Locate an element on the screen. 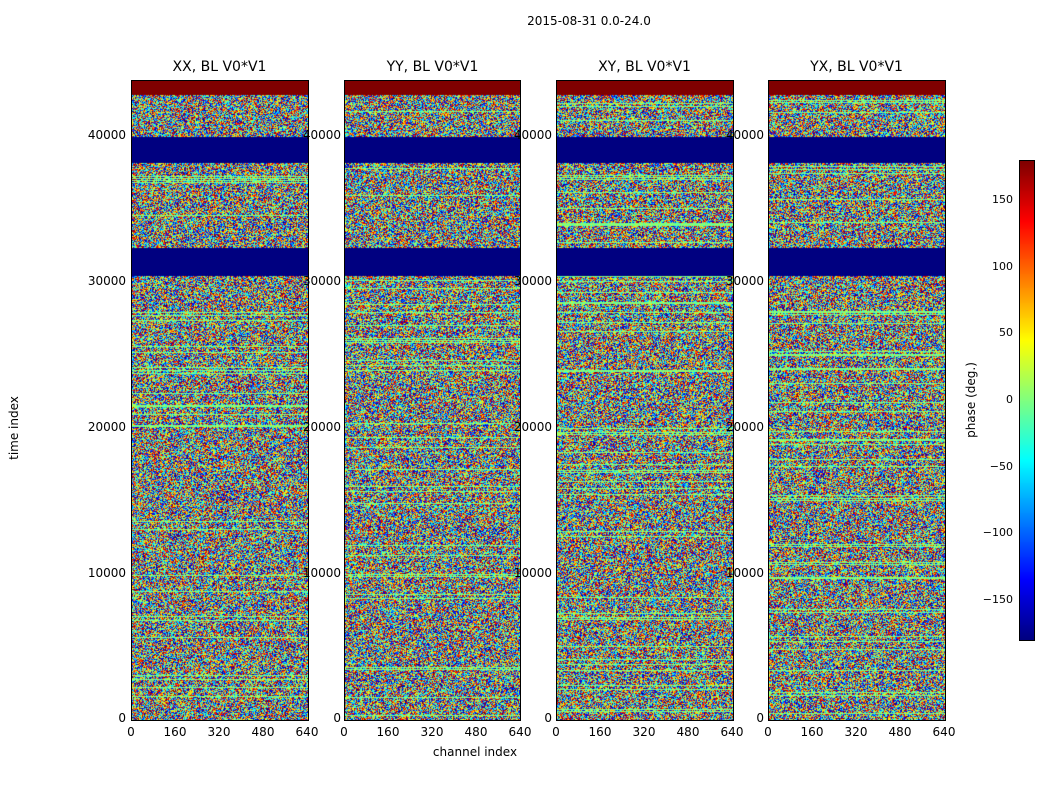  panel-title-xy: XY, BL V0*V1 is located at coordinates (644, 67).